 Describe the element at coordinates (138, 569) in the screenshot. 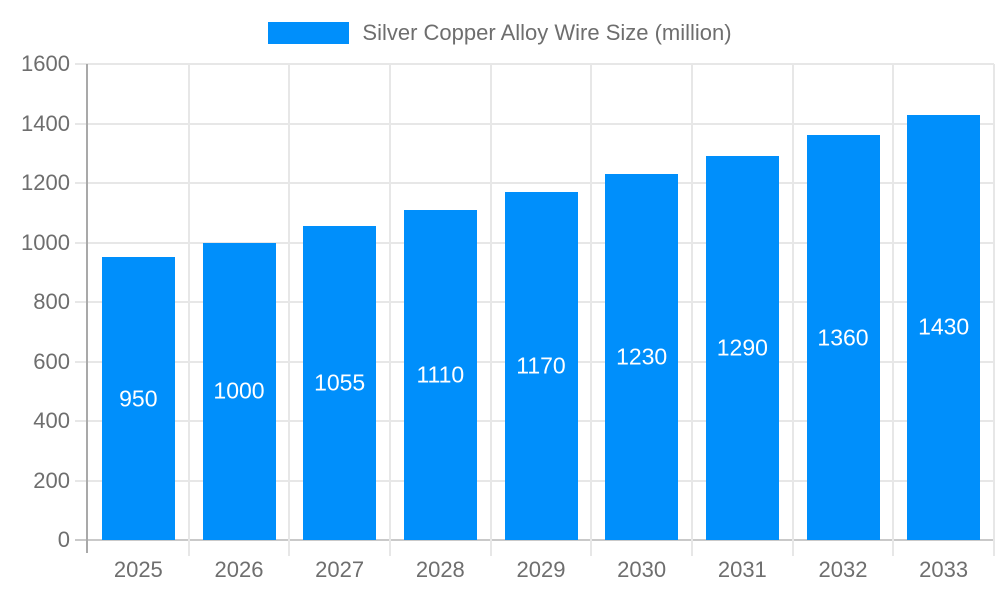

I see `x-axis-tick-label: 2025` at that location.